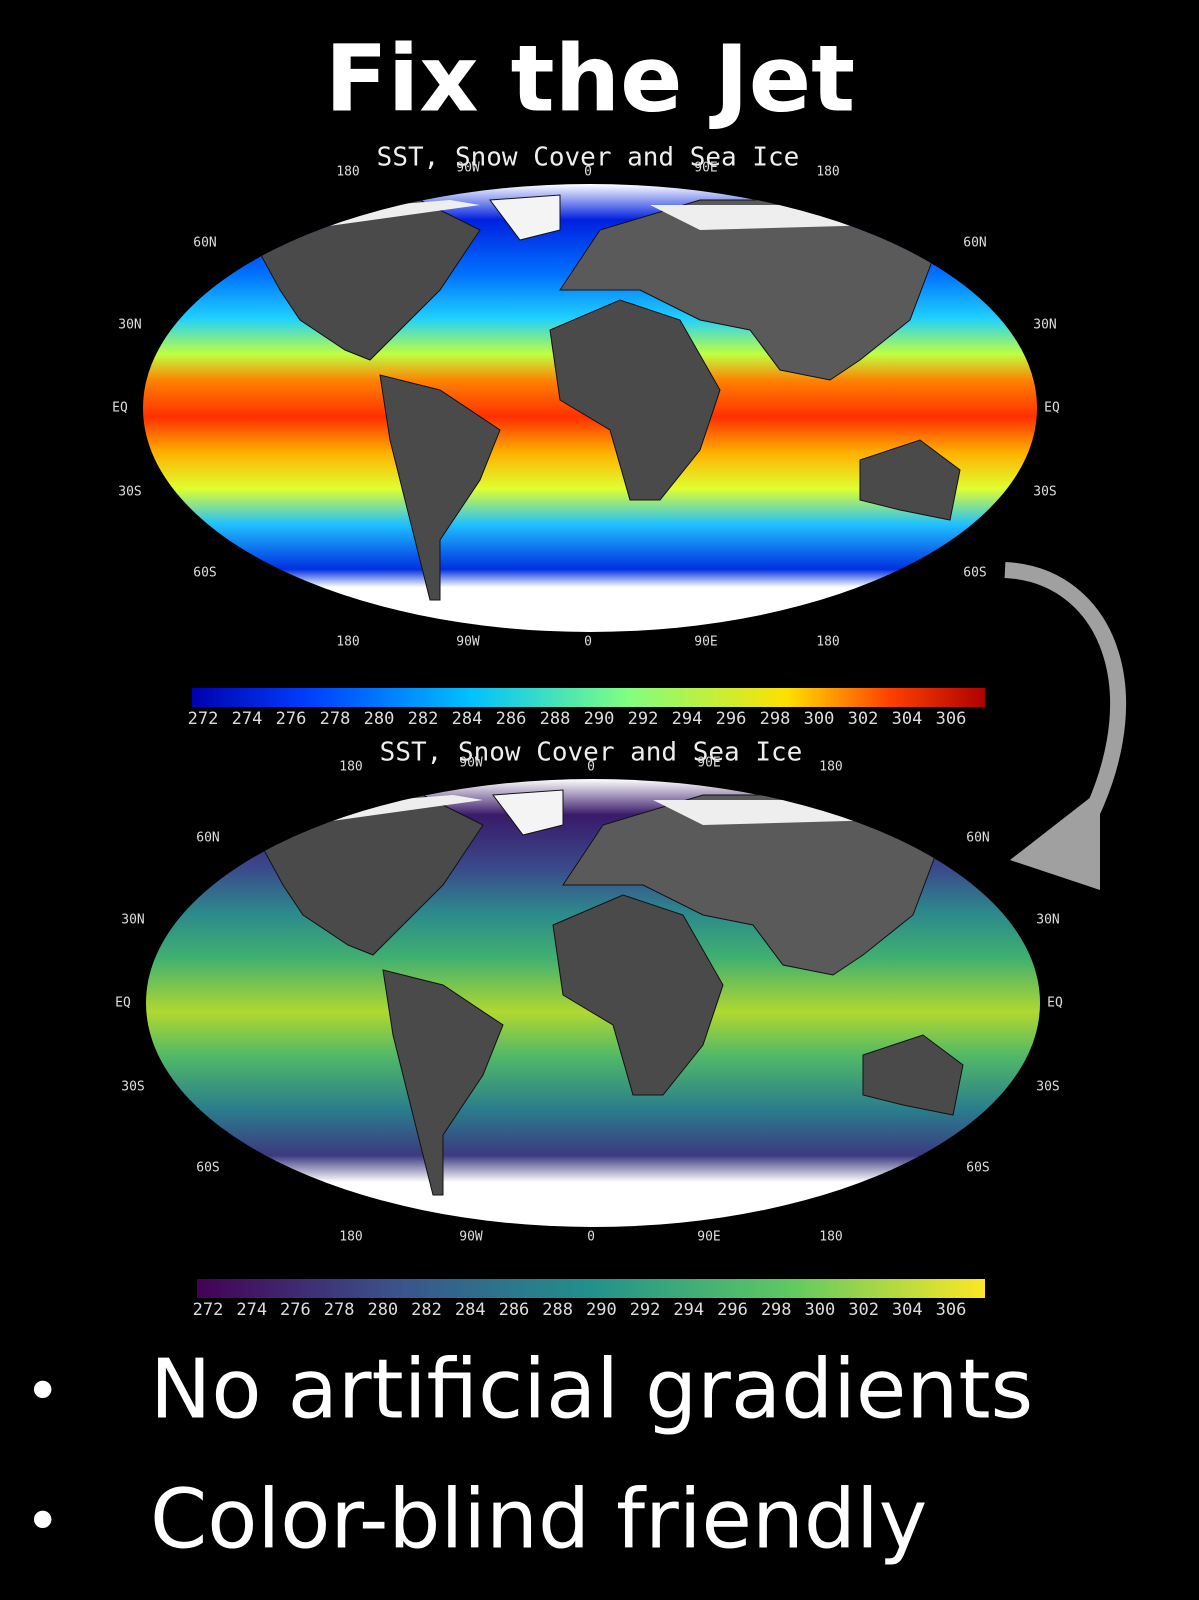  What do you see at coordinates (590, 78) in the screenshot?
I see `slide-title: Fix the Jet` at bounding box center [590, 78].